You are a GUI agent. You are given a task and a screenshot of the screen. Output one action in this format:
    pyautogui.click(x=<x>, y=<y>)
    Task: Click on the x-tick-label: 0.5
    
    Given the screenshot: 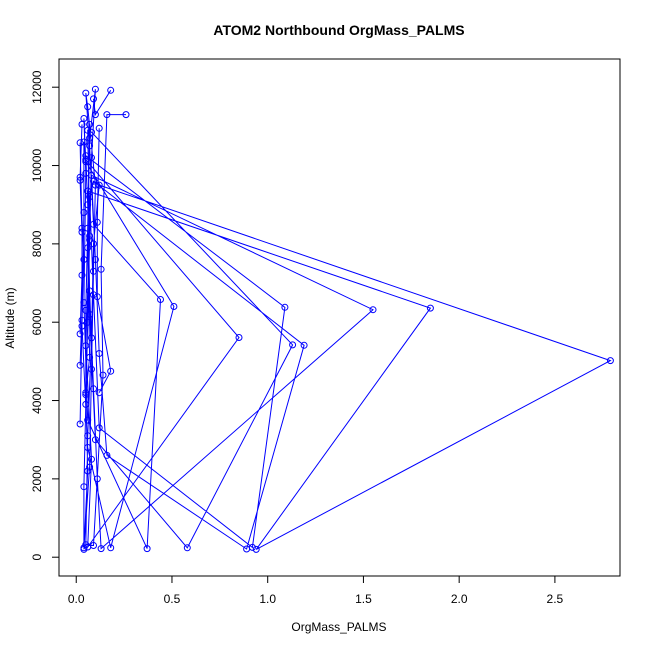 What is the action you would take?
    pyautogui.click(x=172, y=599)
    